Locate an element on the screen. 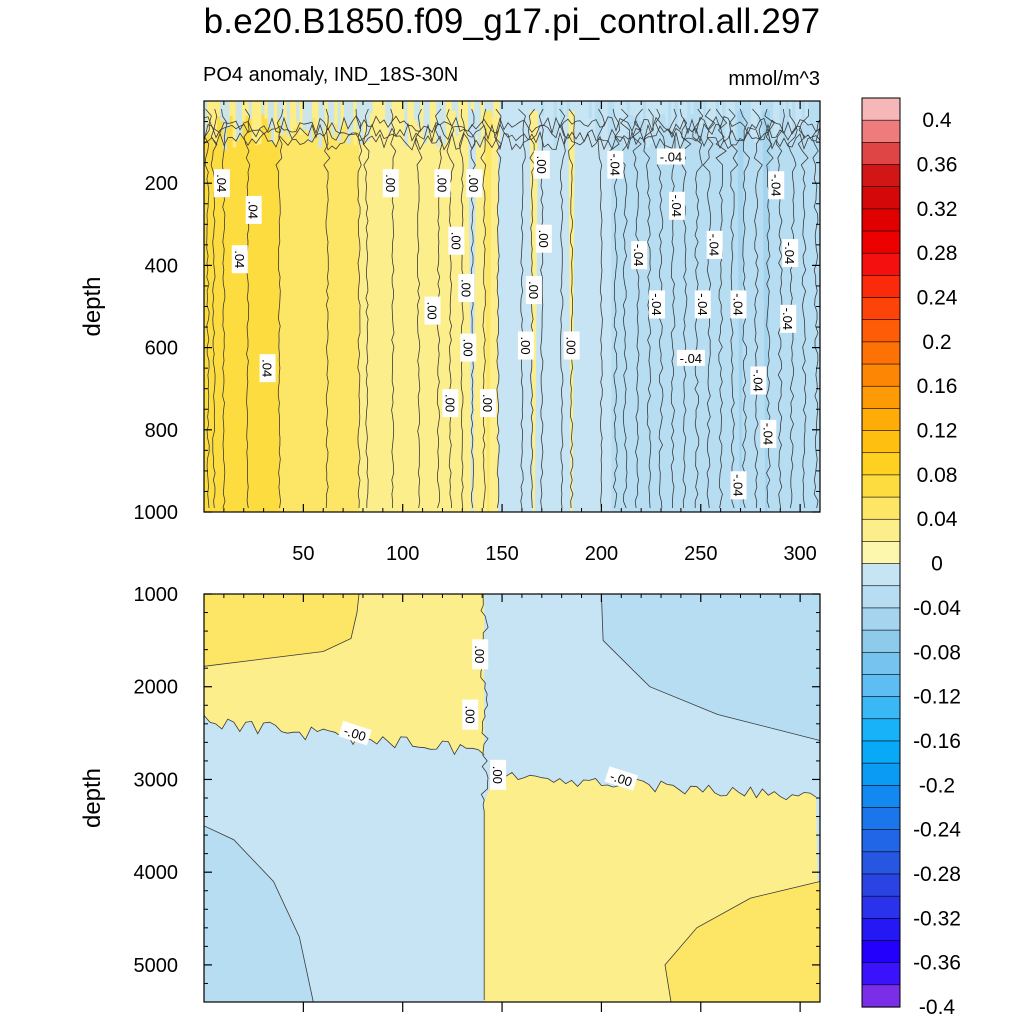  colorbar-tick-label: 0.36 is located at coordinates (937, 165).